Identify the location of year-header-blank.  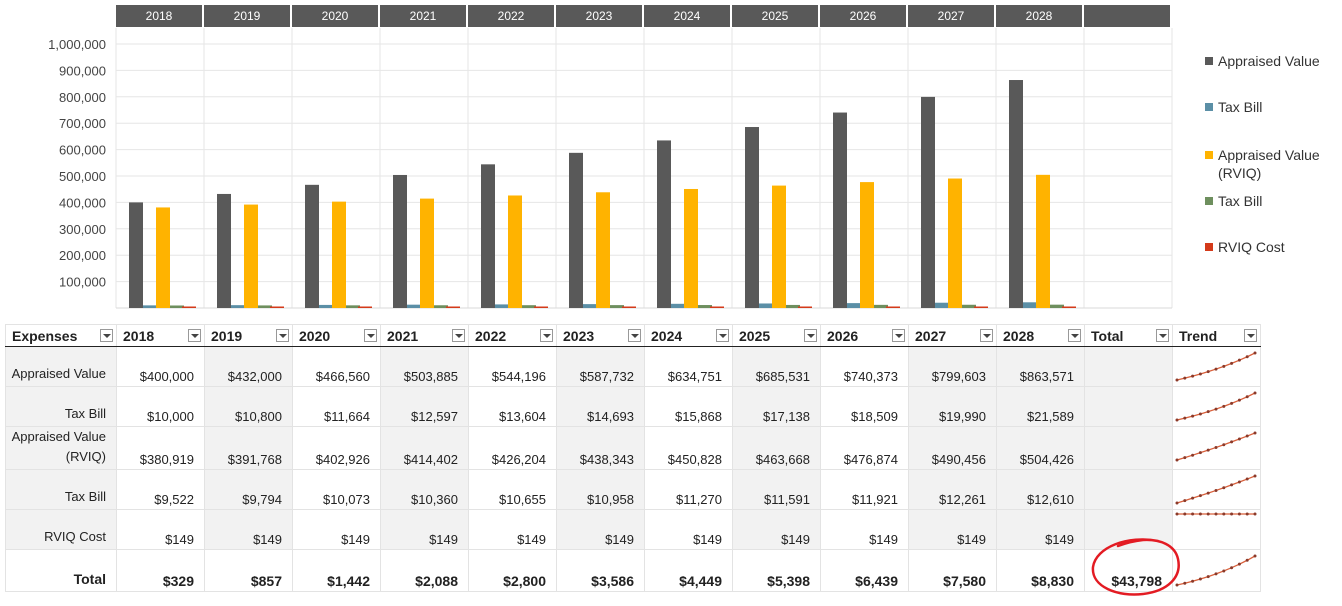
(1127, 16).